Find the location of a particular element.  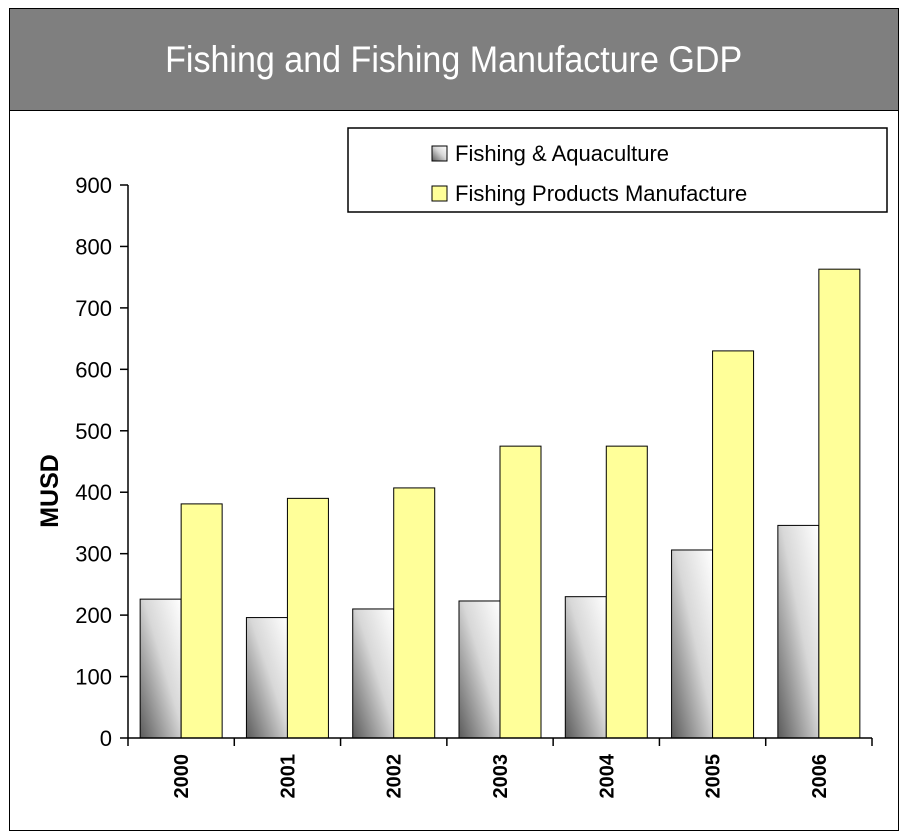

bar-fishing-aquaculture-2006 is located at coordinates (798, 631).